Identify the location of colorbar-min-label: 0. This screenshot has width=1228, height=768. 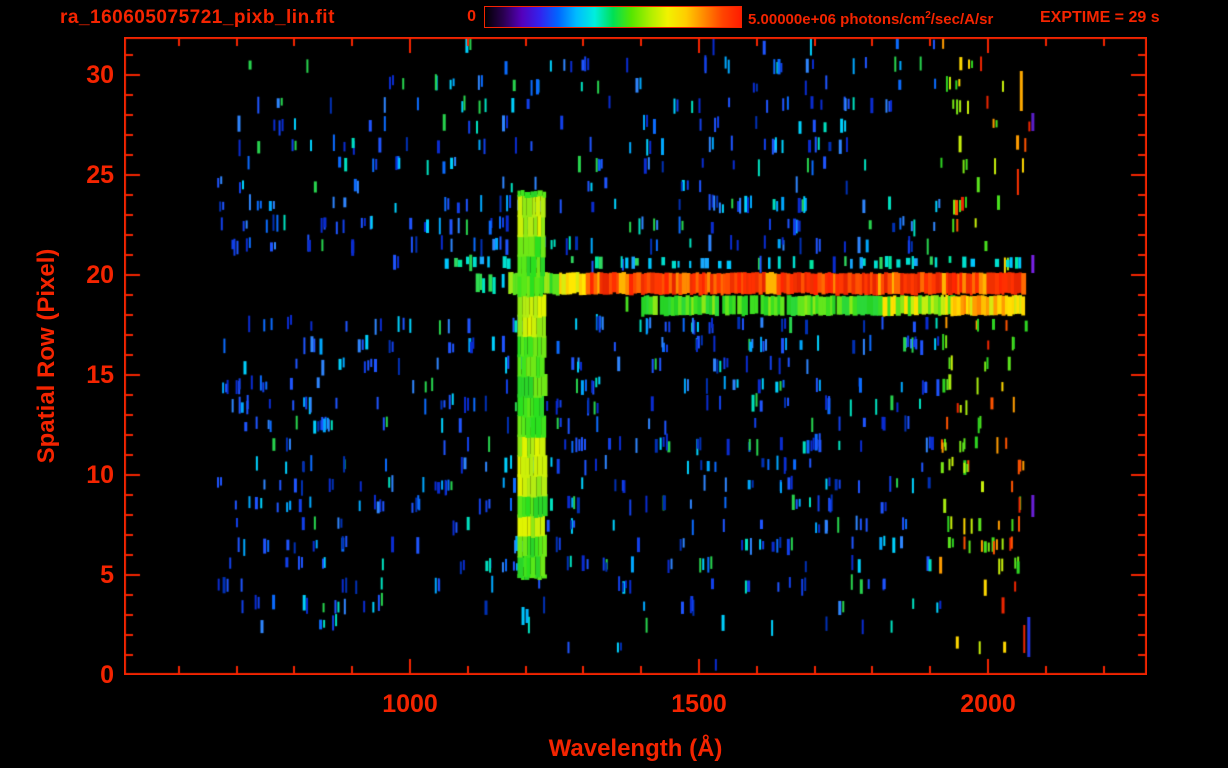
(471, 16).